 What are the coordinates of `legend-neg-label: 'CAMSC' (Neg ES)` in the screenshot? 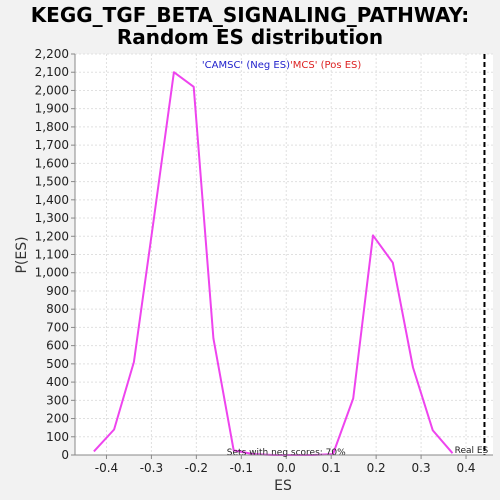 It's located at (246, 65).